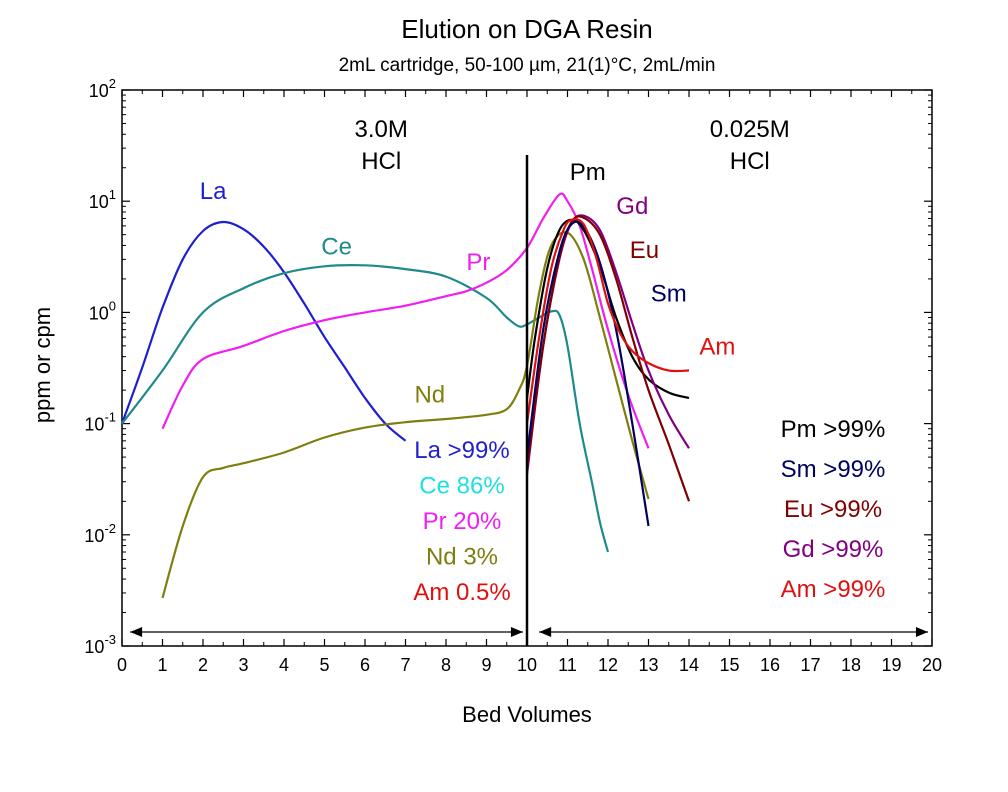  Describe the element at coordinates (461, 592) in the screenshot. I see `recovery-left-item: Am 0.5%` at that location.